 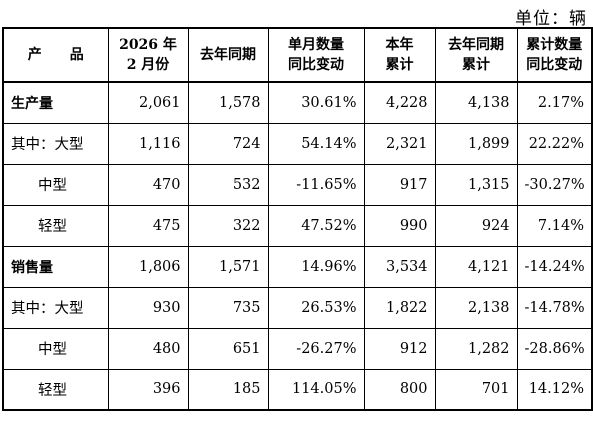 What do you see at coordinates (148, 55) in the screenshot?
I see `header-feb: 2026 年 2 月份` at bounding box center [148, 55].